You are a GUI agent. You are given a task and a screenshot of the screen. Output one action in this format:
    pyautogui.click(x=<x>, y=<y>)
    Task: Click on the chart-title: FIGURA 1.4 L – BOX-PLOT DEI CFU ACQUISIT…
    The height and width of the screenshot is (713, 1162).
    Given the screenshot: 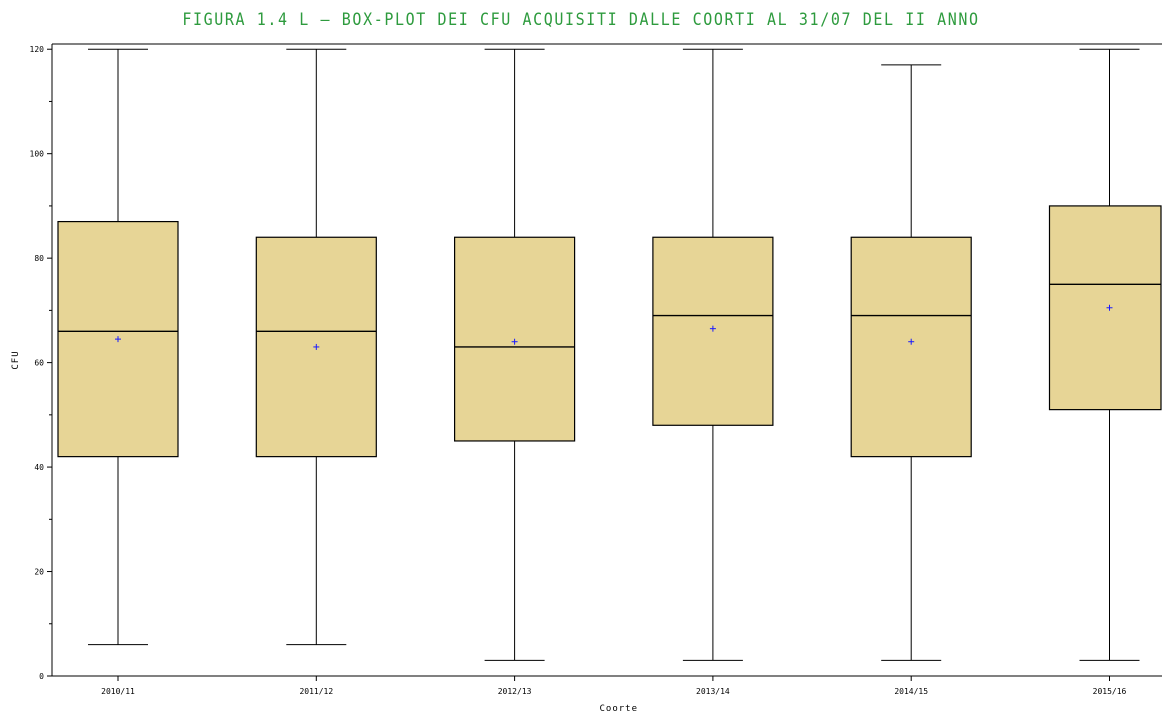 What is the action you would take?
    pyautogui.click(x=581, y=19)
    